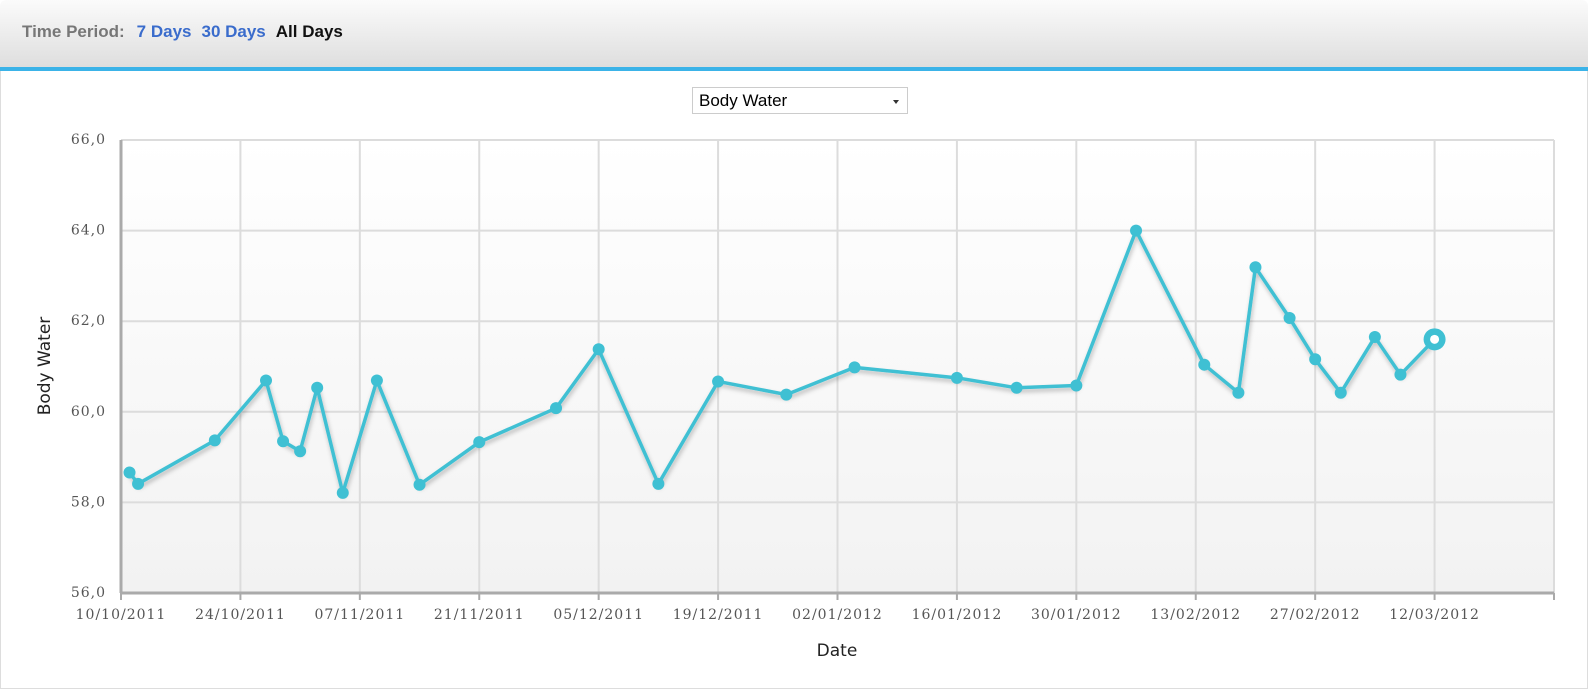 This screenshot has width=1588, height=700. What do you see at coordinates (73, 31) in the screenshot?
I see `time-period-label: Time Period:` at bounding box center [73, 31].